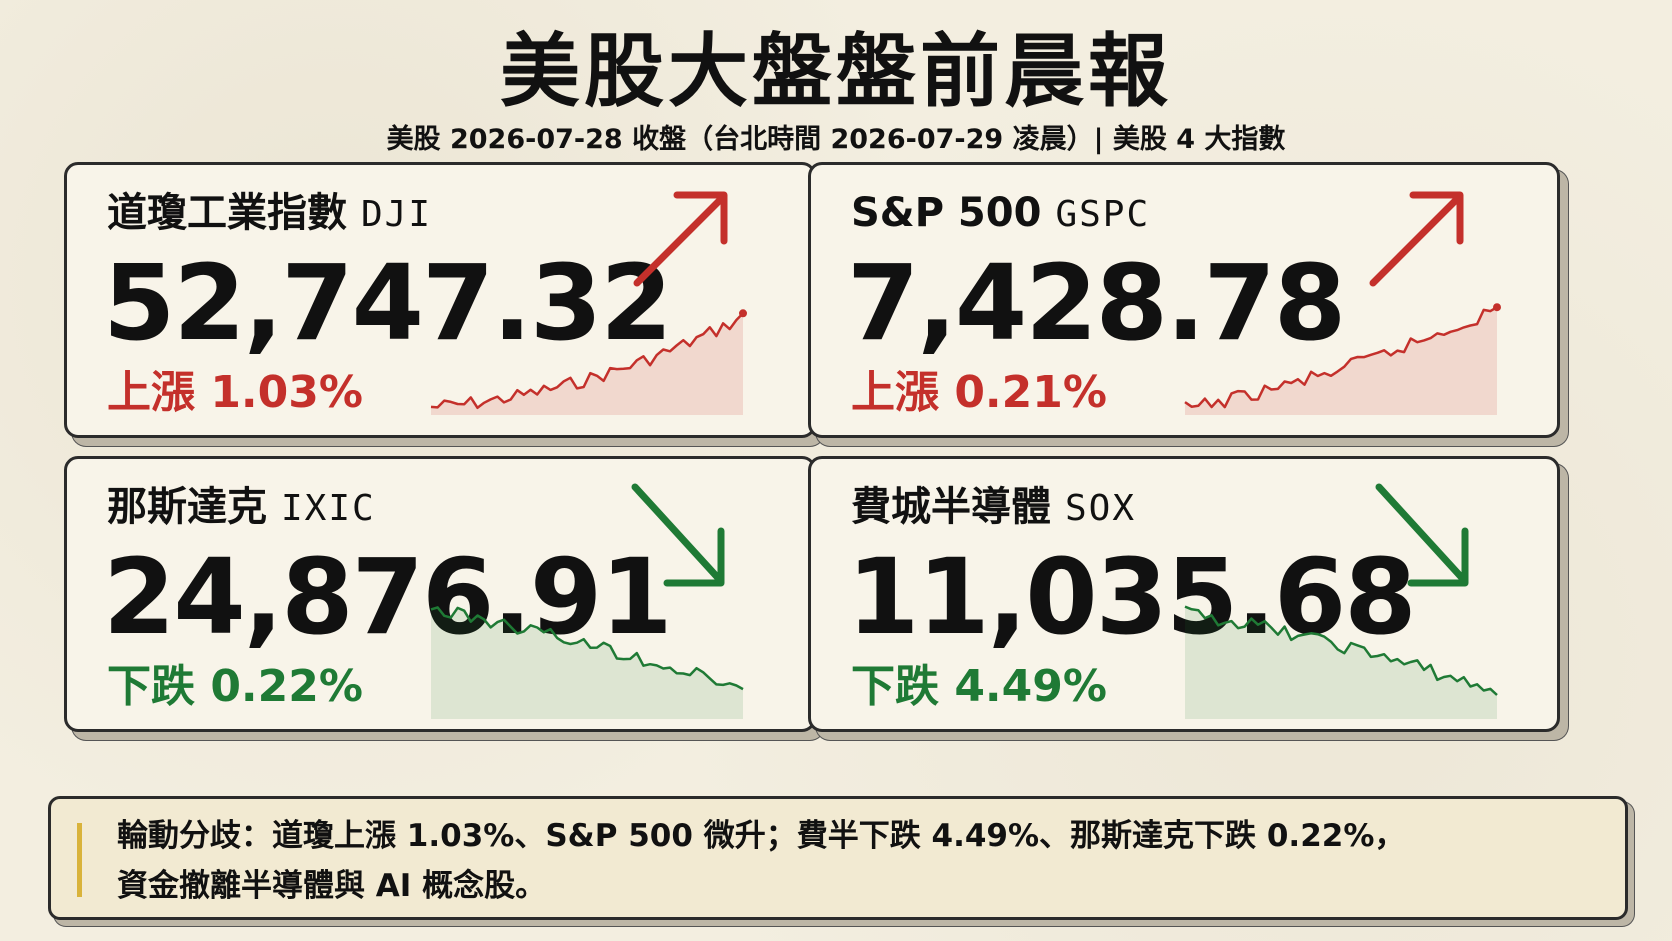  What do you see at coordinates (946, 213) in the screenshot?
I see `index-name-text: S&P 500` at bounding box center [946, 213].